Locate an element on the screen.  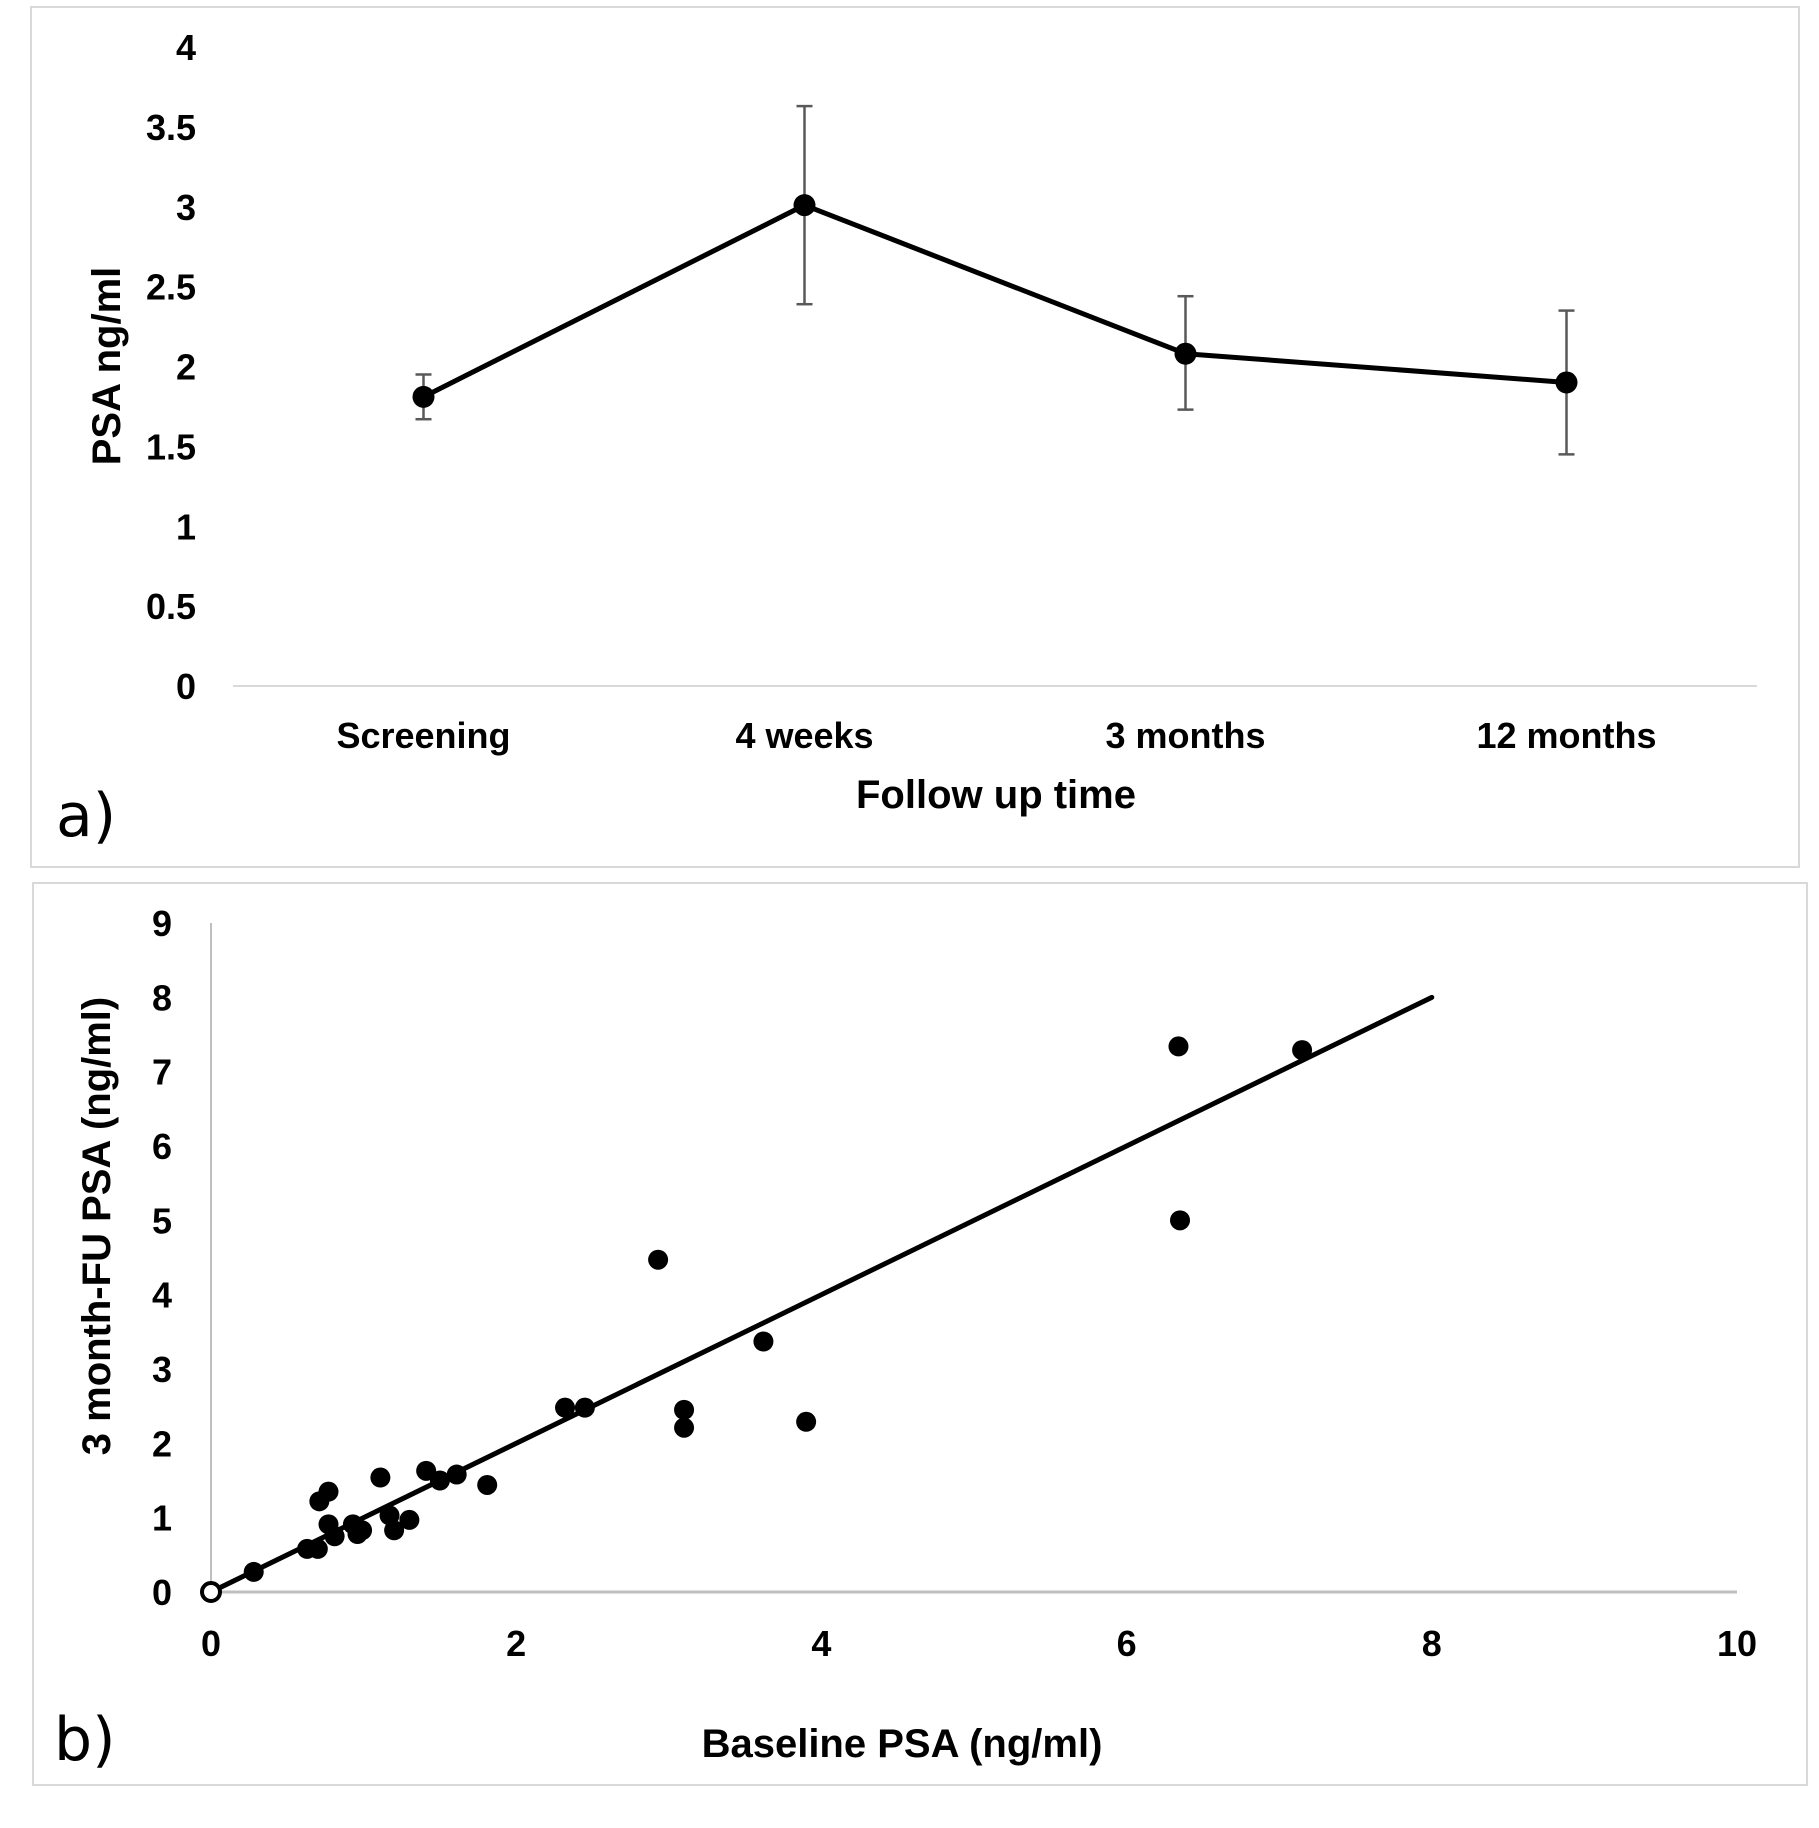
chart-b-y-tick-label: 8 is located at coordinates (162, 997).